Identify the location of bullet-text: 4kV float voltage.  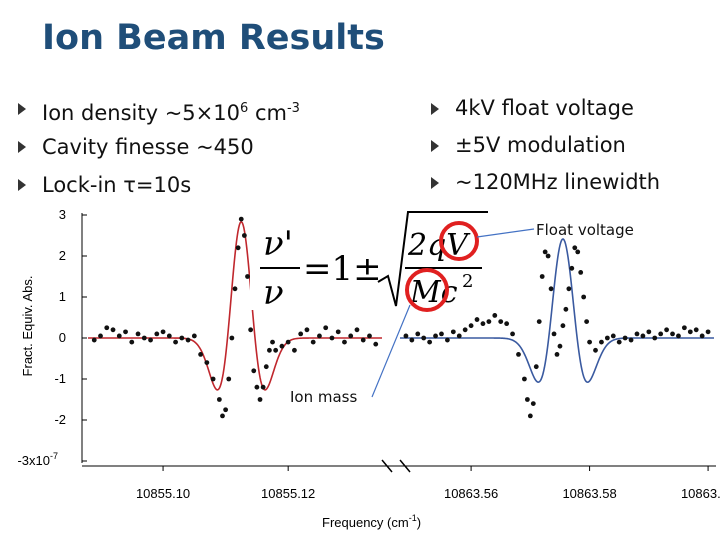
(544, 108).